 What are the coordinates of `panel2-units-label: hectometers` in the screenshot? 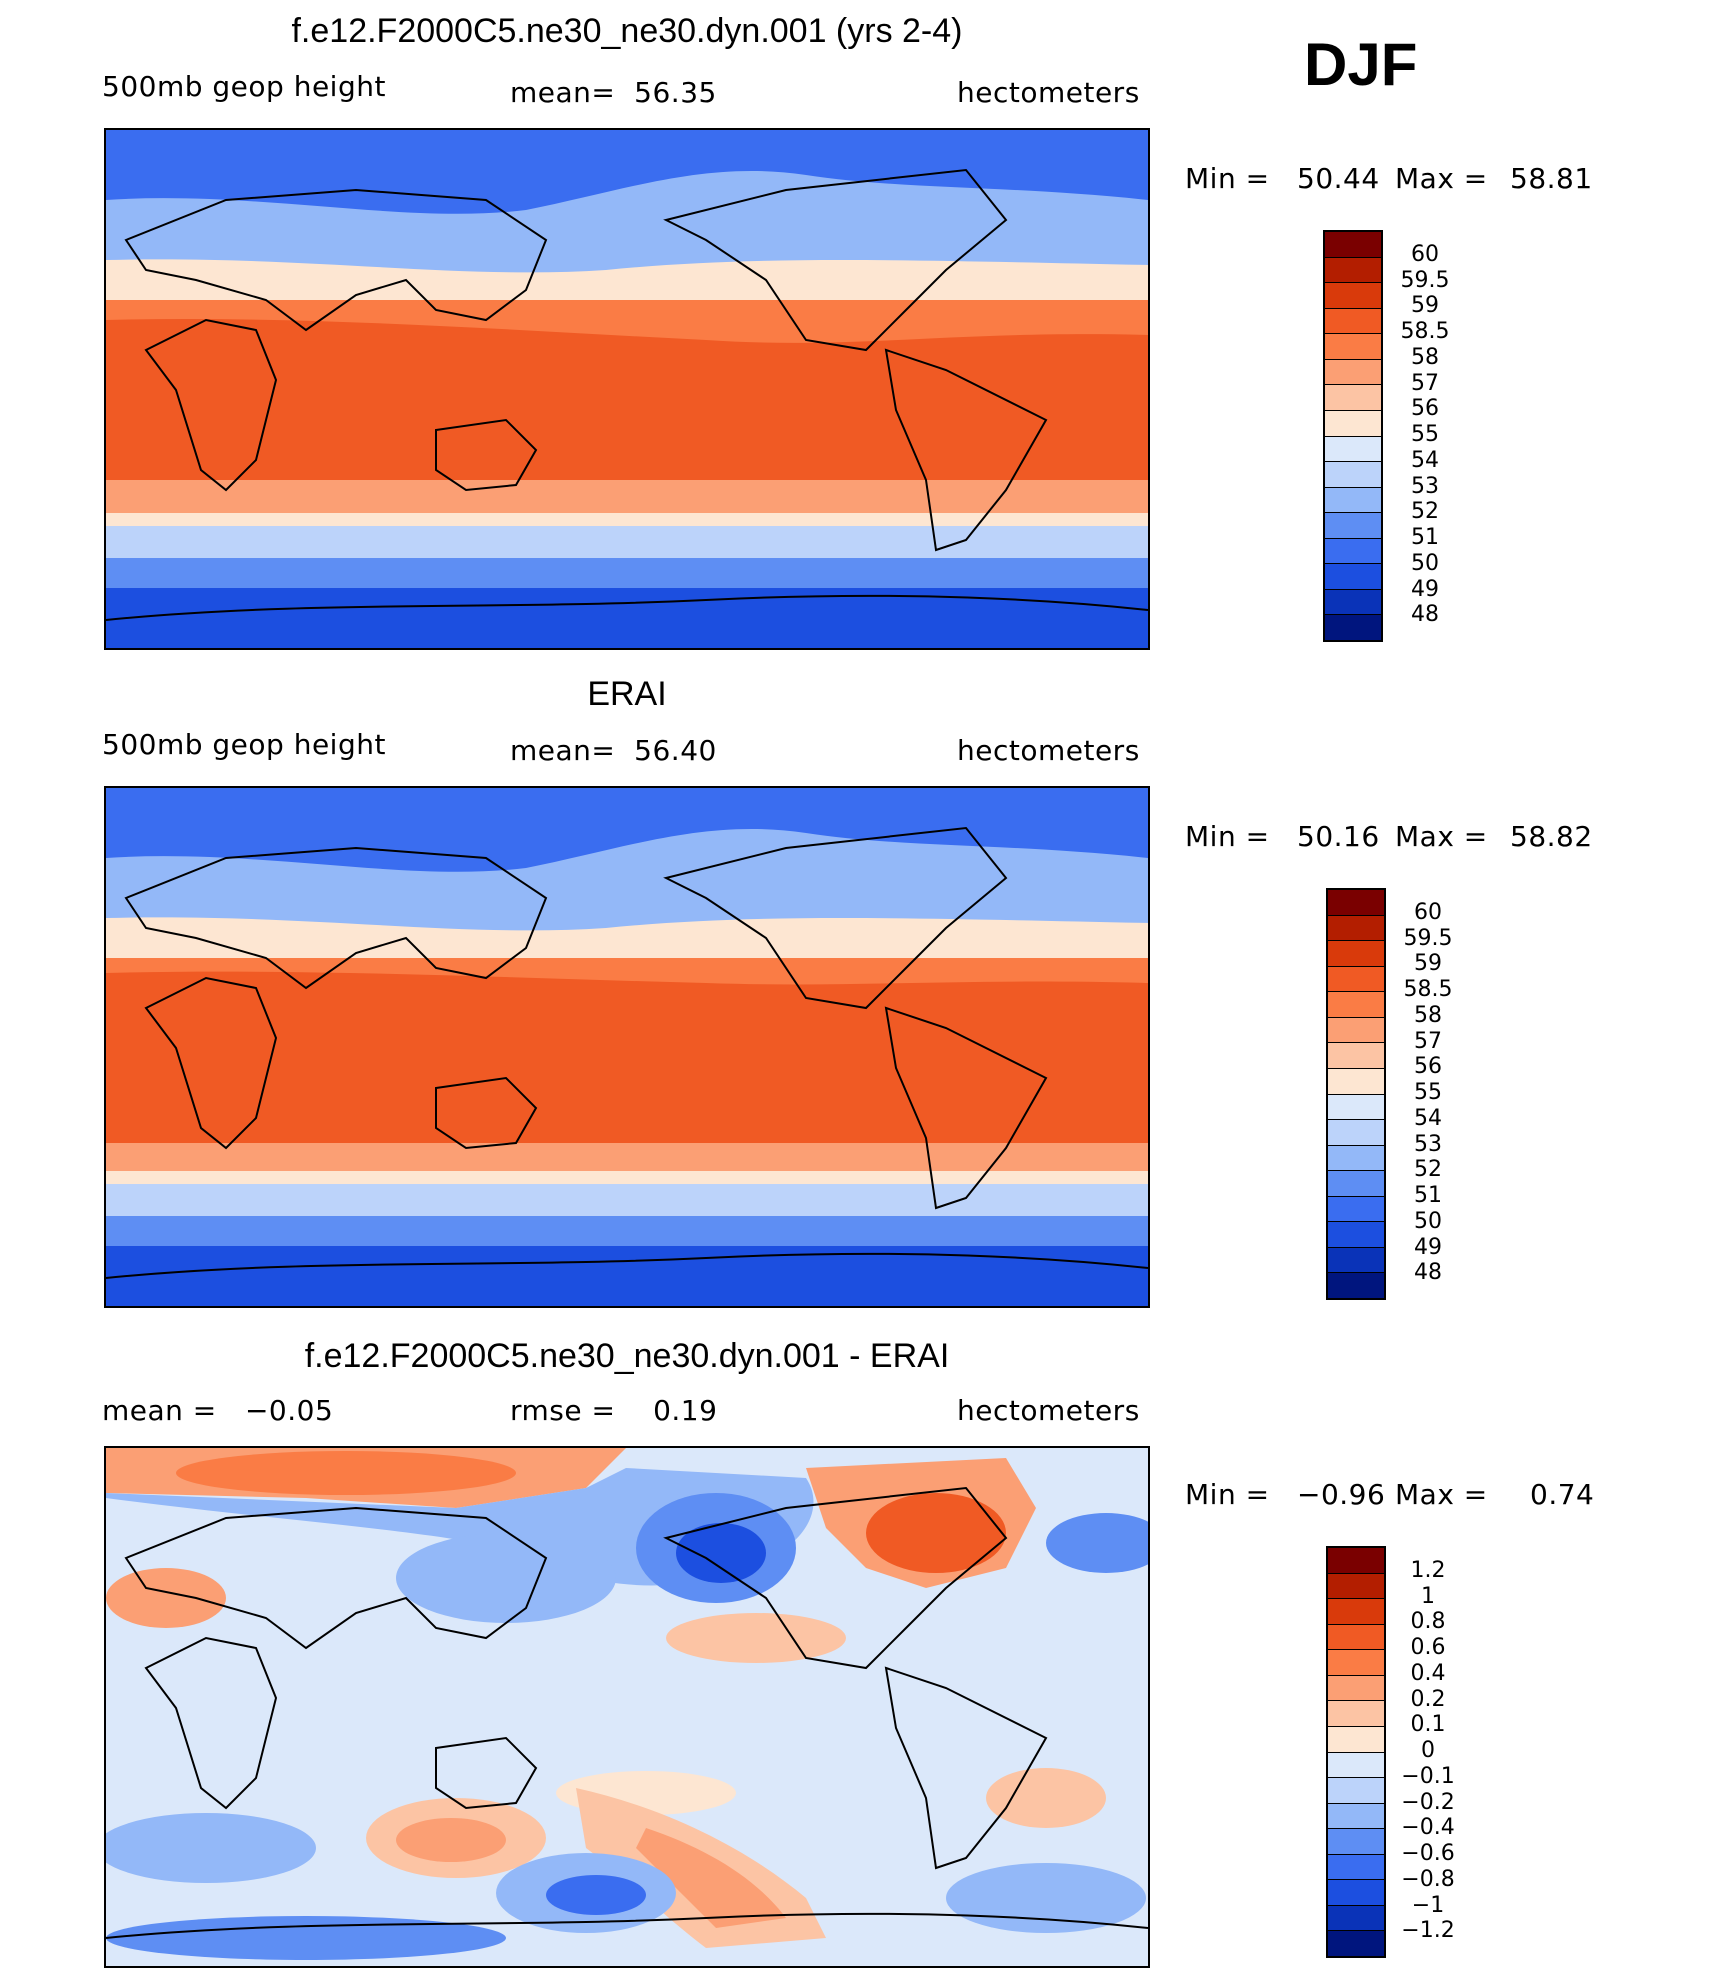 It's located at (1048, 750).